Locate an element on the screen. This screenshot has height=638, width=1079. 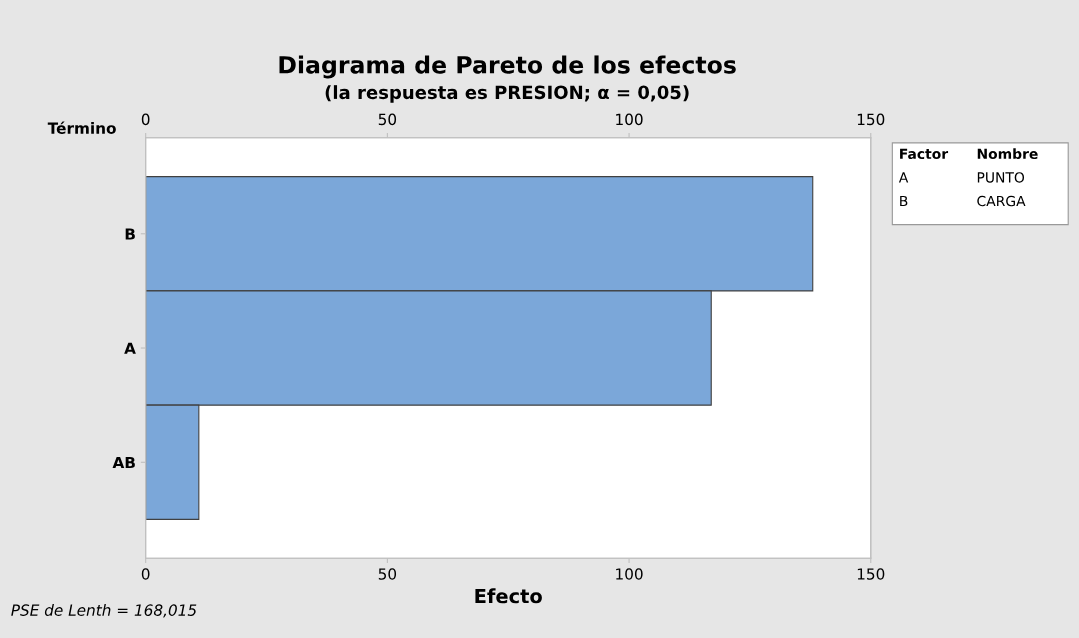
text: PUNTO is located at coordinates (1001, 177).